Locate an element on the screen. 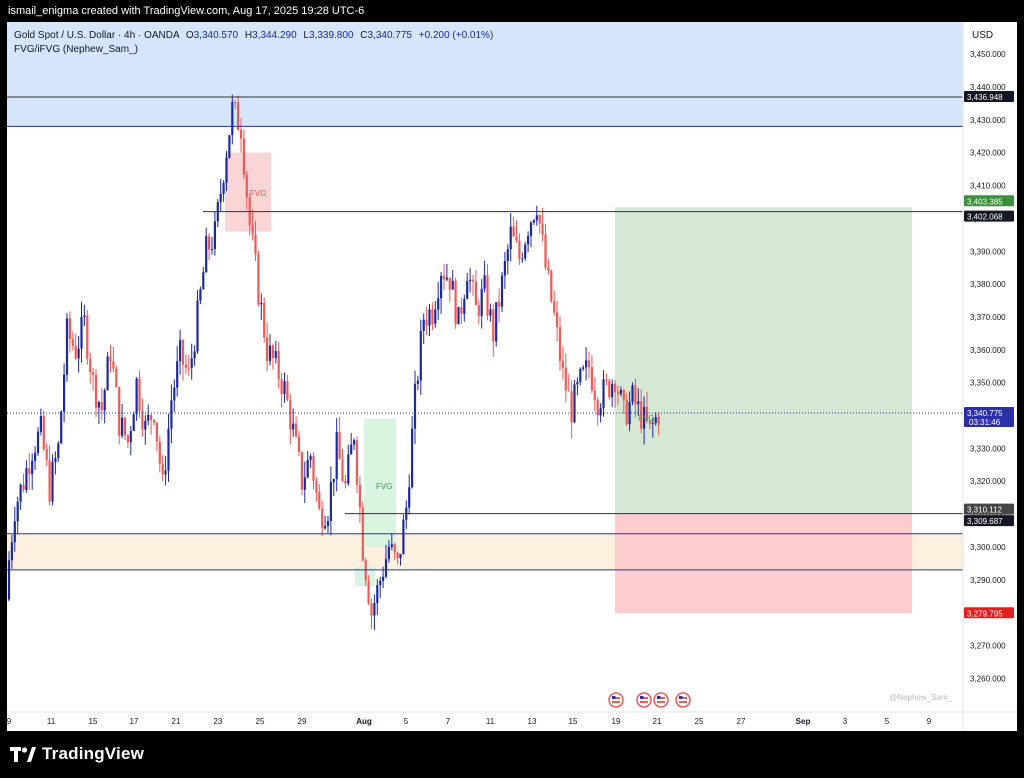  y-tick-label: 3,450.000 is located at coordinates (988, 54).